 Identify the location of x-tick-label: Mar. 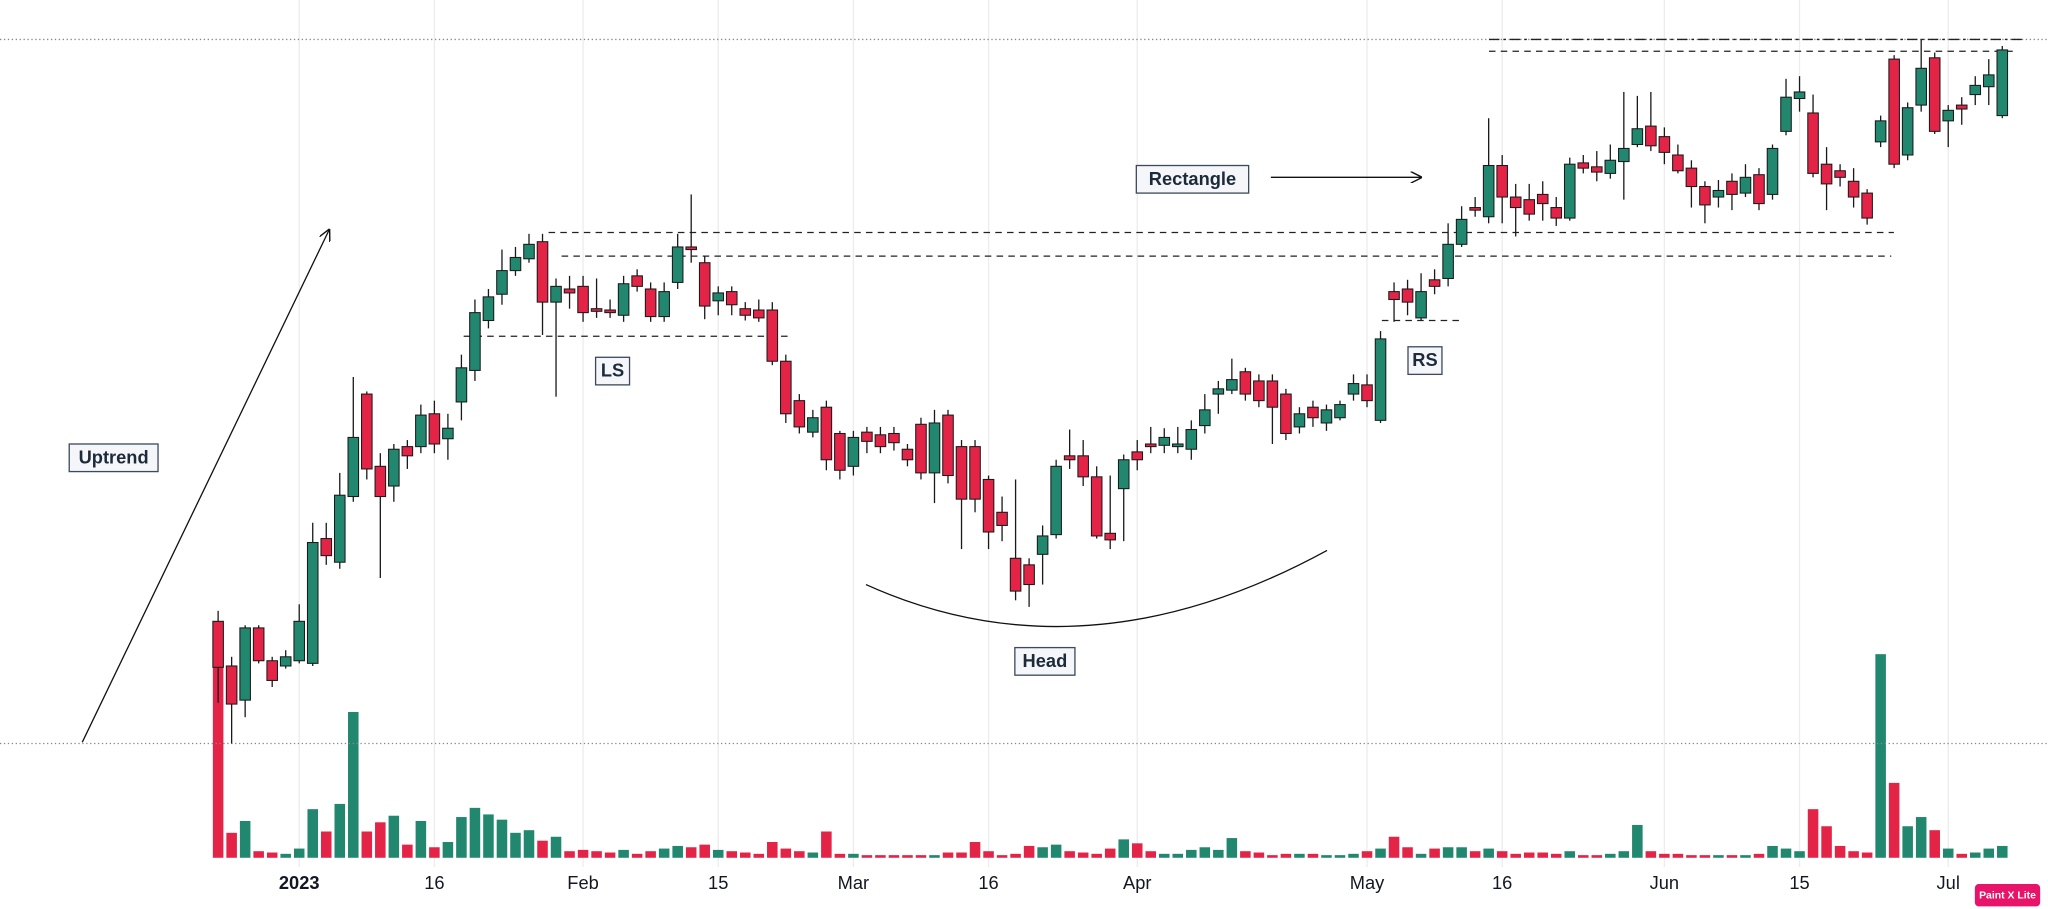
(853, 882).